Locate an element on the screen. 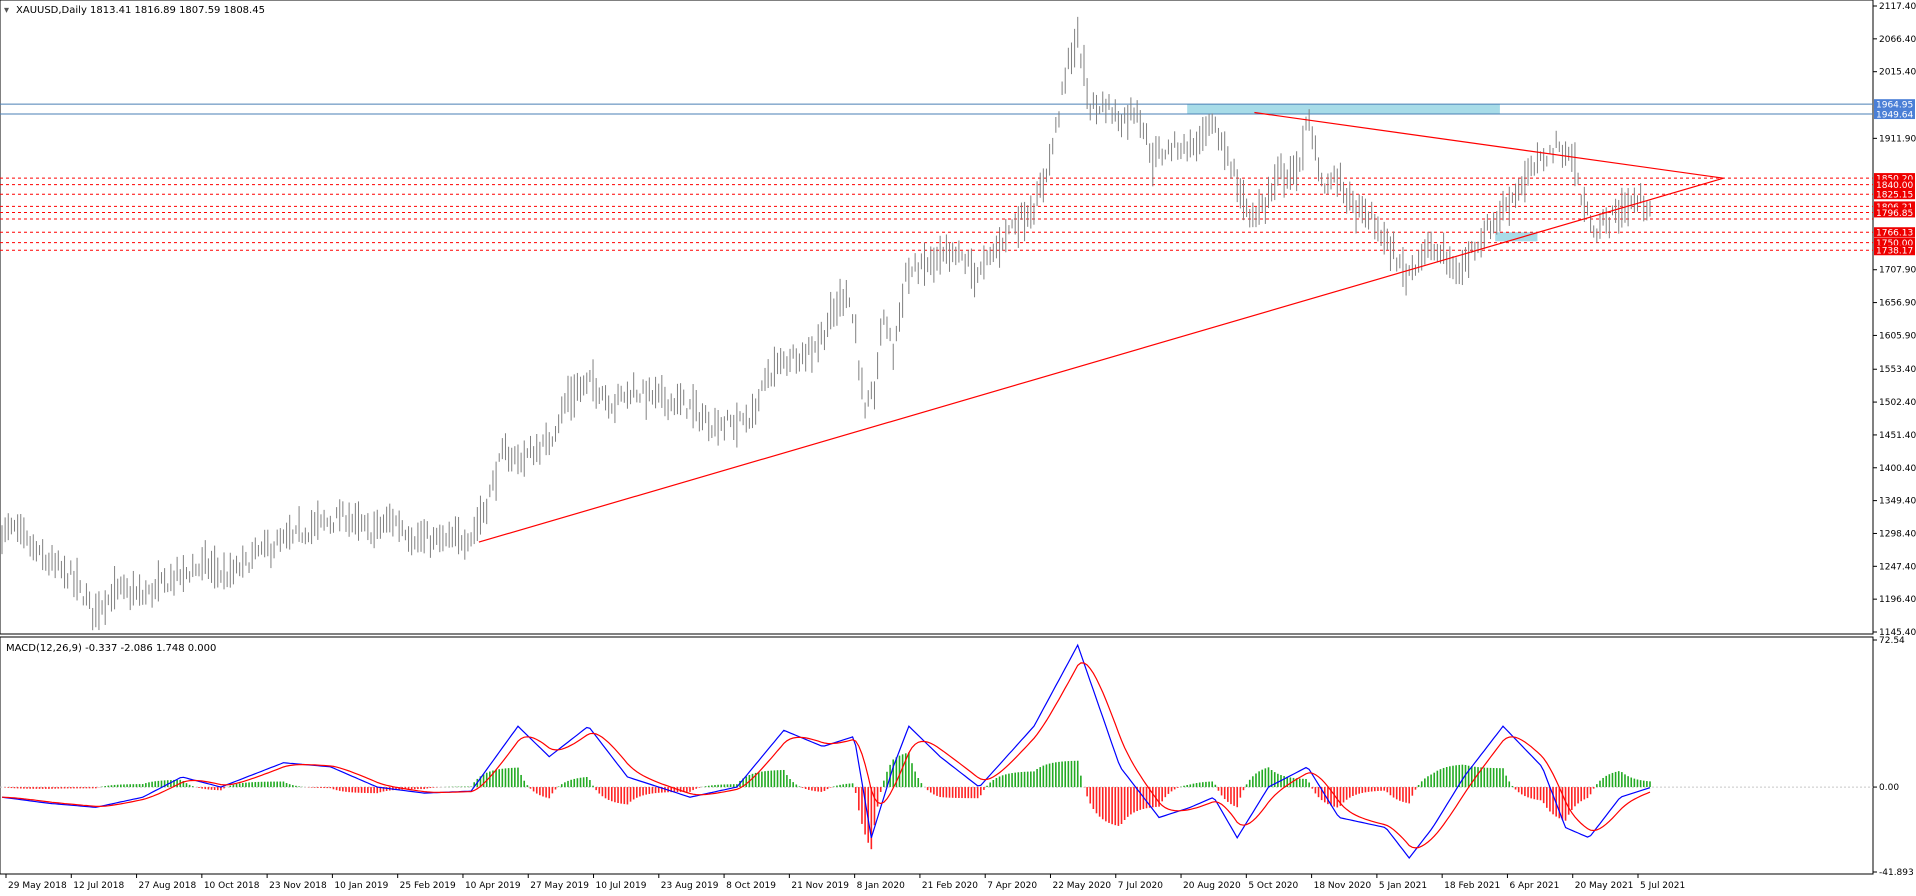  price-tag-box is located at coordinates (1894, 242).